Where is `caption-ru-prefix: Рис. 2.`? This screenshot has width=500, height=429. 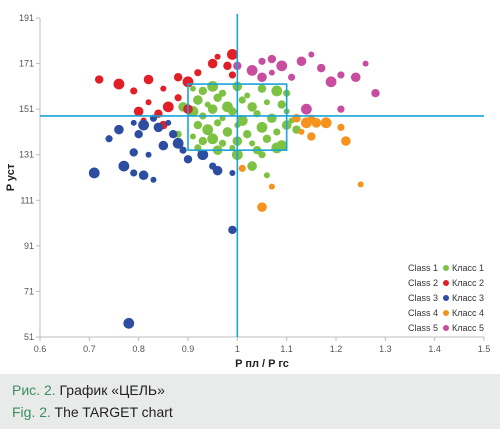 caption-ru-prefix: Рис. 2. is located at coordinates (34, 390).